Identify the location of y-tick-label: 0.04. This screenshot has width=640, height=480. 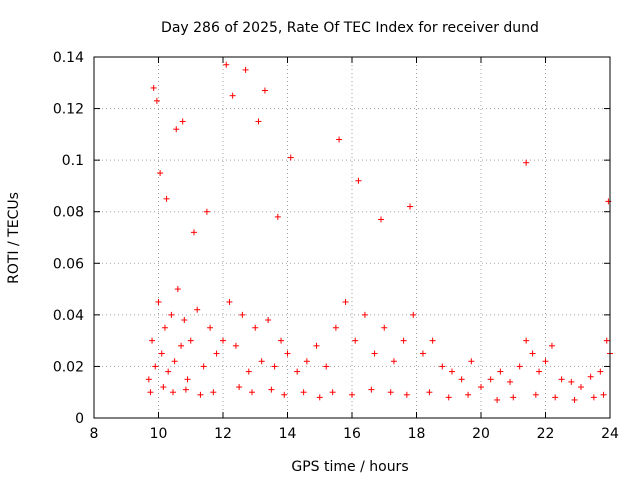
(68, 316).